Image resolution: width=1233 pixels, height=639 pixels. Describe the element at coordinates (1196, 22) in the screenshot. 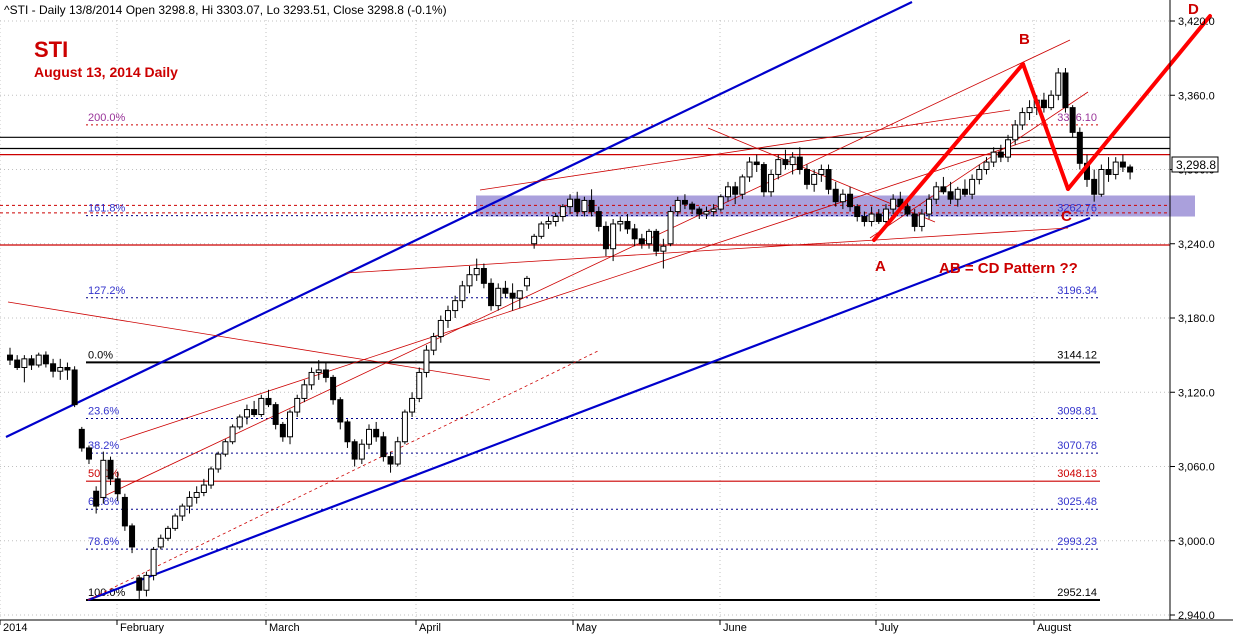

I see `y-tick-label: 3,420.0` at that location.